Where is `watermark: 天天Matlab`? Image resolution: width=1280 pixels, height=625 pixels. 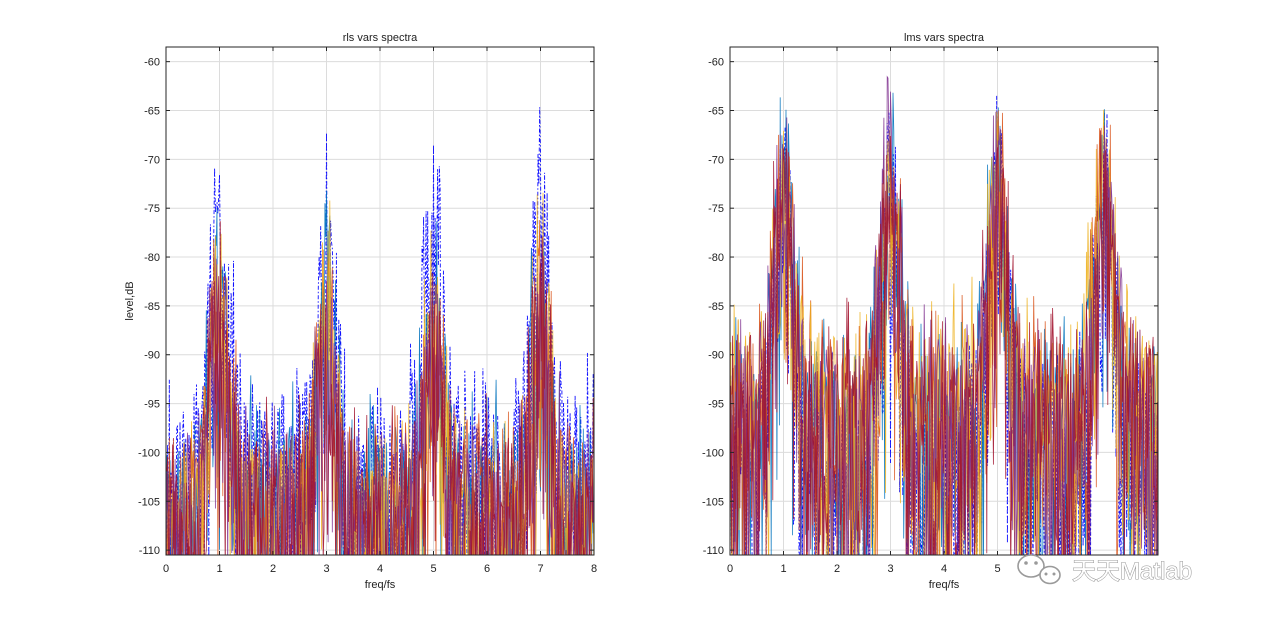
watermark: 天天Matlab is located at coordinates (1105, 570).